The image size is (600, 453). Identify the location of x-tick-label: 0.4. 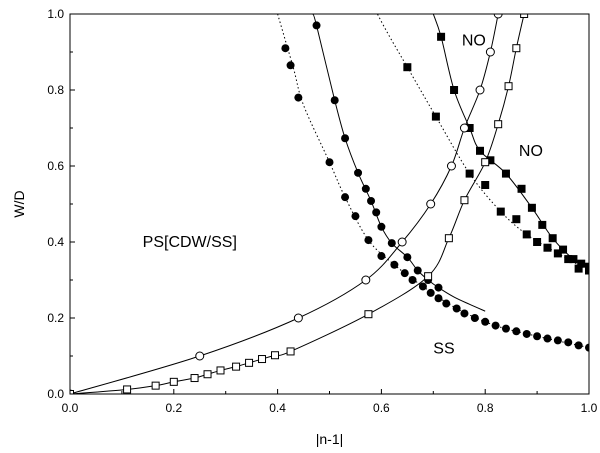
(277, 408).